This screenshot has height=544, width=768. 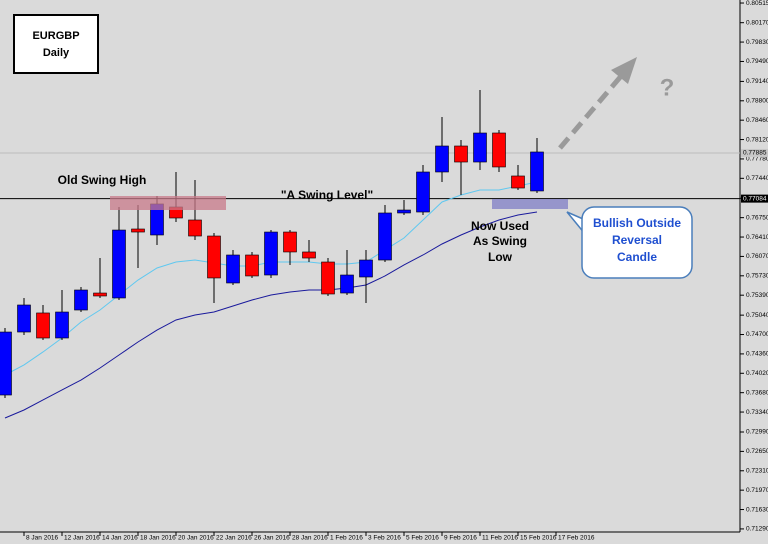 I want to click on price-label: 0.77885, so click(x=755, y=153).